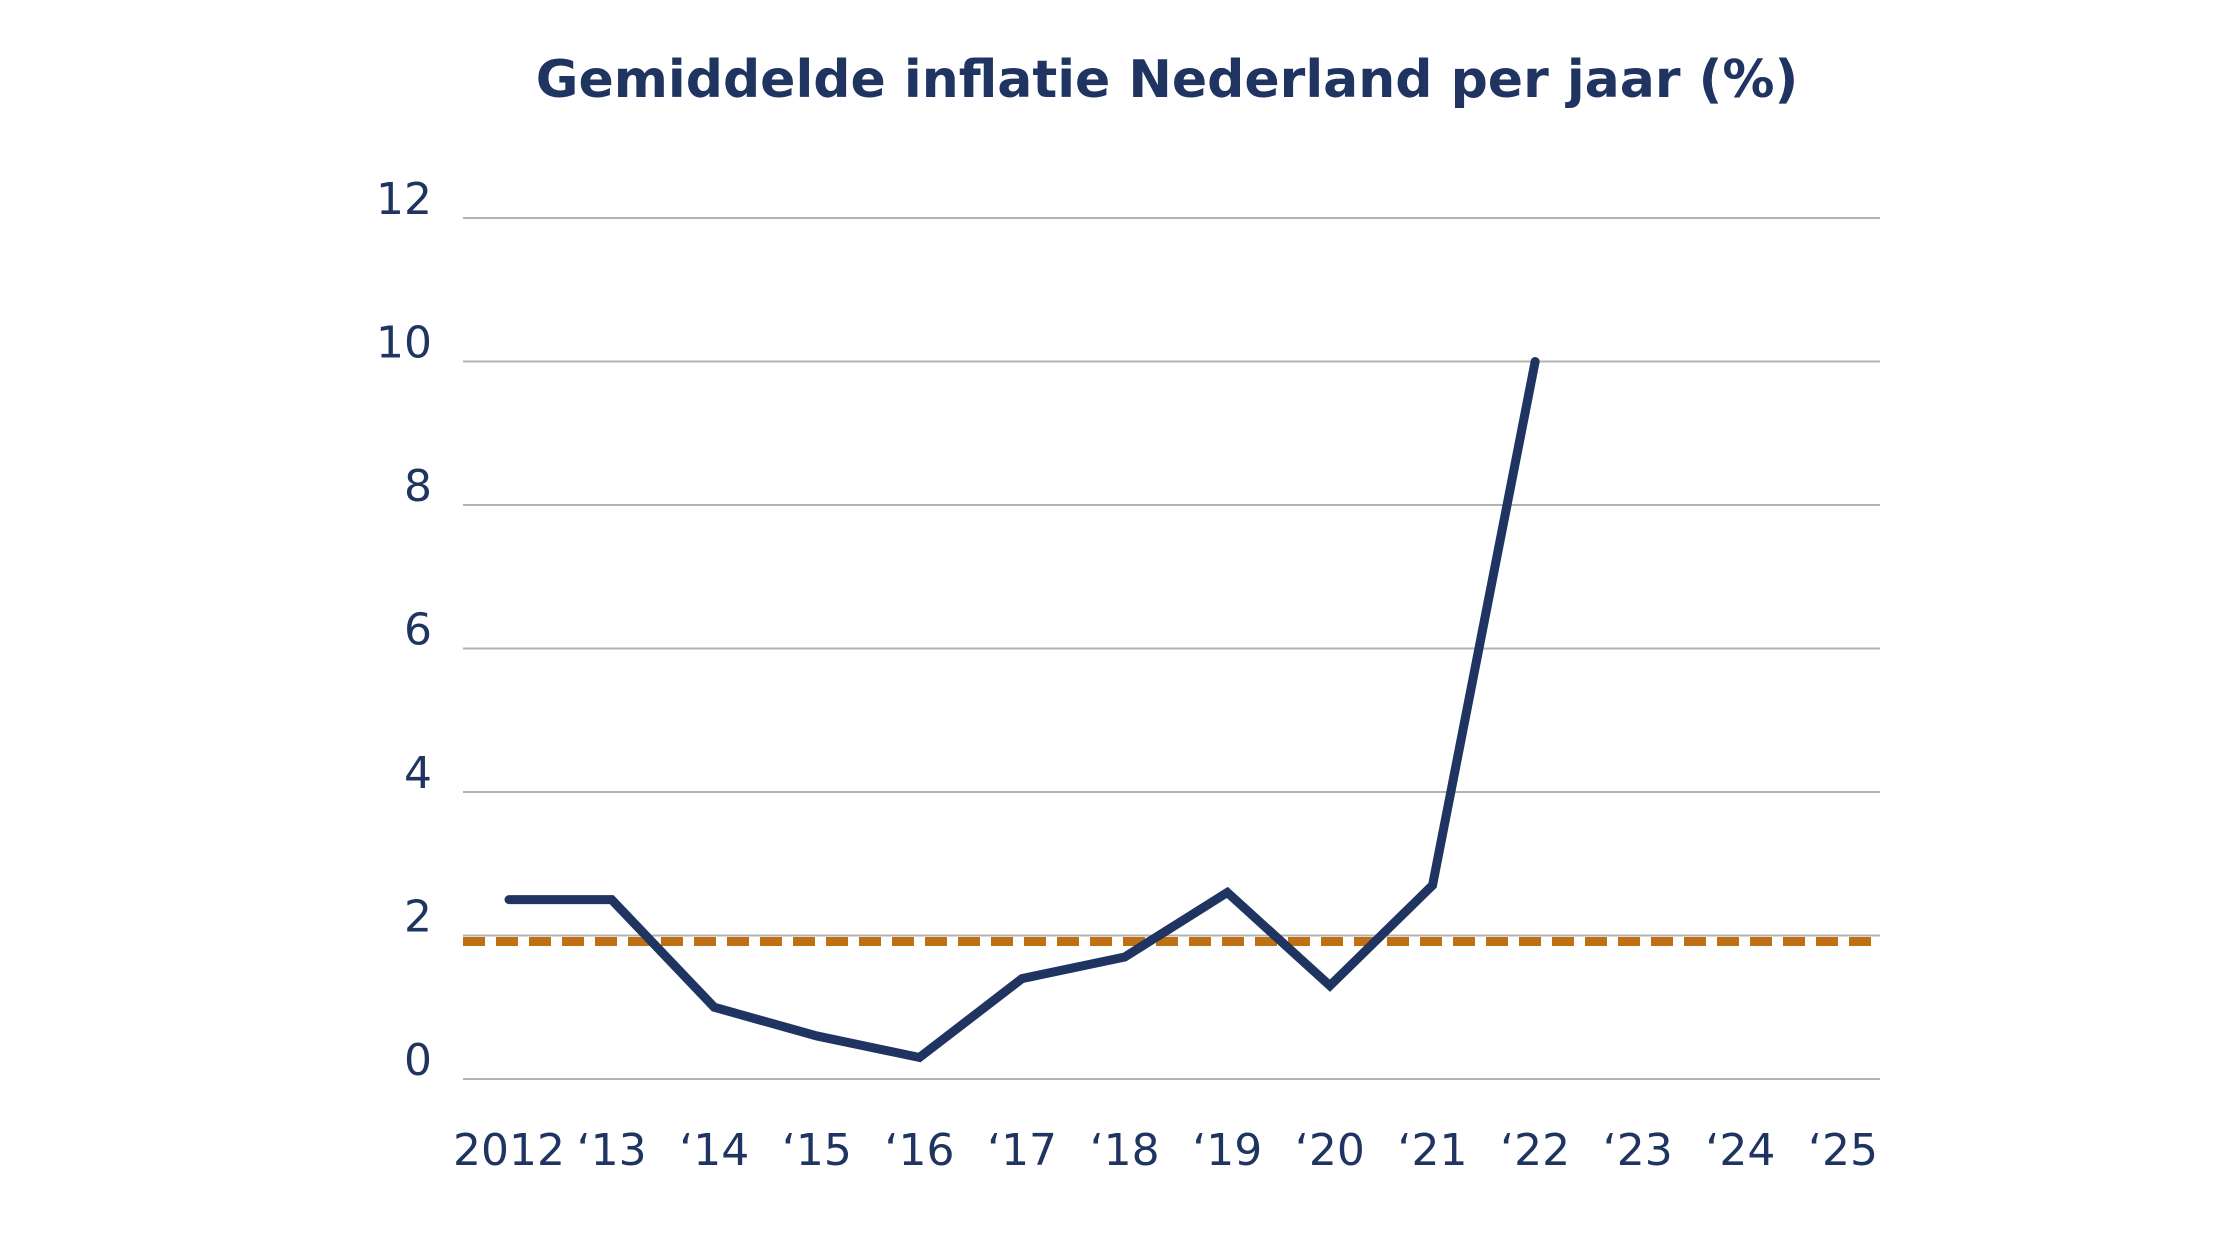 The width and height of the screenshot is (2220, 1249). Describe the element at coordinates (1022, 1150) in the screenshot. I see `x-tick-label: ‘17` at that location.